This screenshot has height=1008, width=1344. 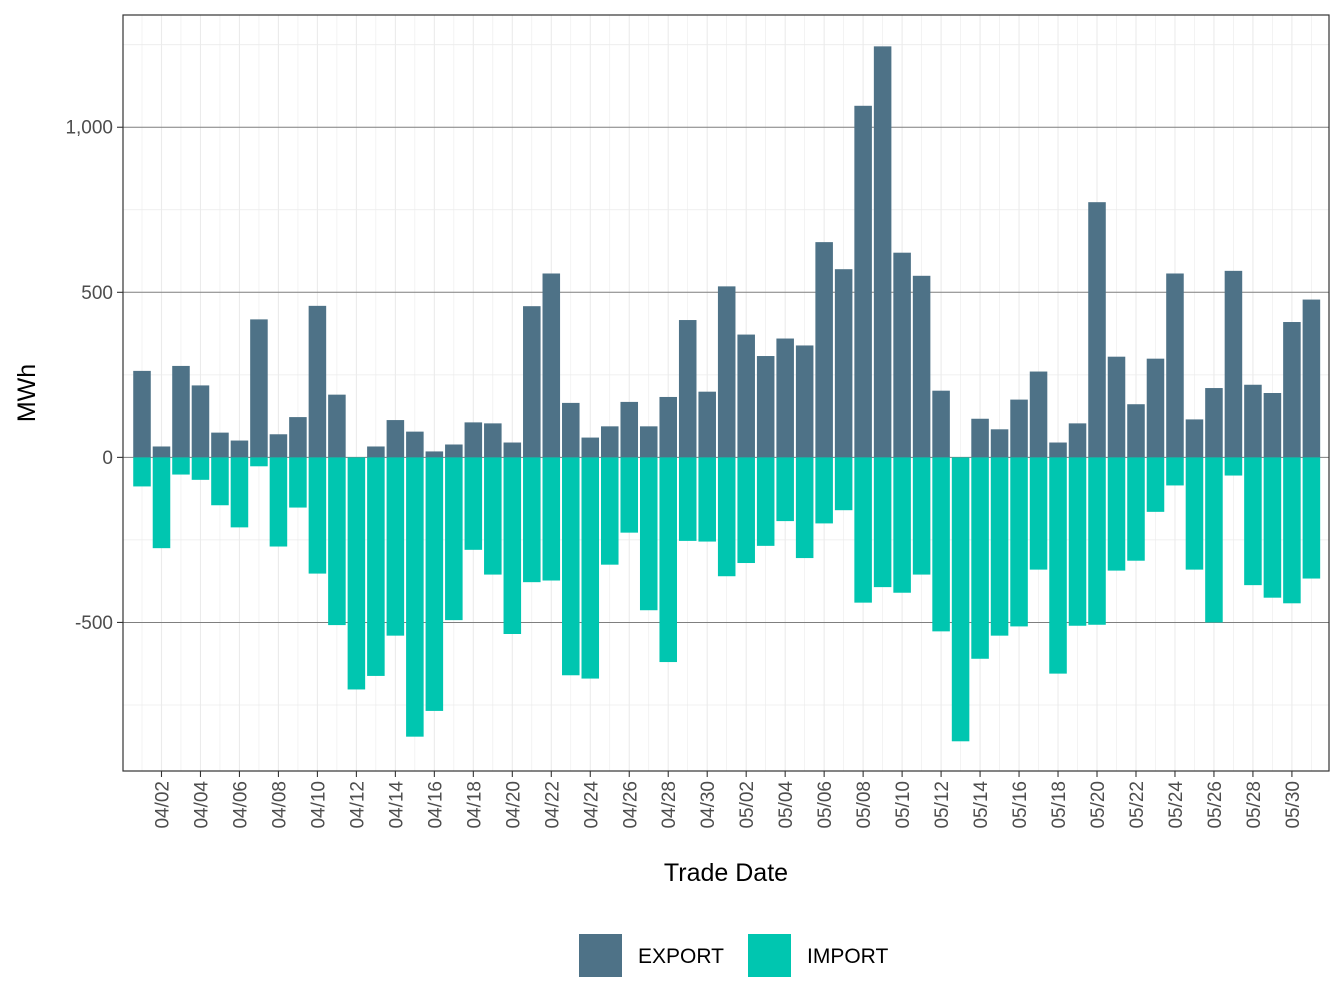 I want to click on y-tick-label: 1,000, so click(x=89, y=128).